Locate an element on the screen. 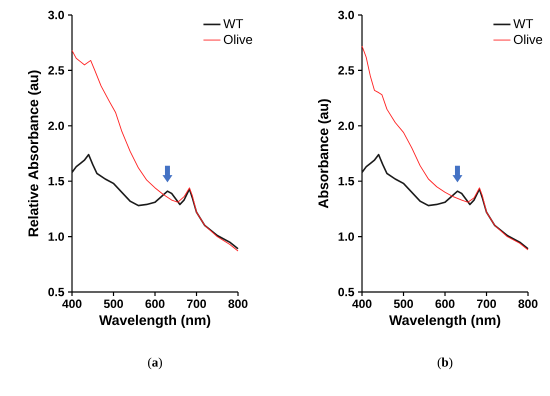  y-axis-title: Relative Absorbance (au) is located at coordinates (35, 153).